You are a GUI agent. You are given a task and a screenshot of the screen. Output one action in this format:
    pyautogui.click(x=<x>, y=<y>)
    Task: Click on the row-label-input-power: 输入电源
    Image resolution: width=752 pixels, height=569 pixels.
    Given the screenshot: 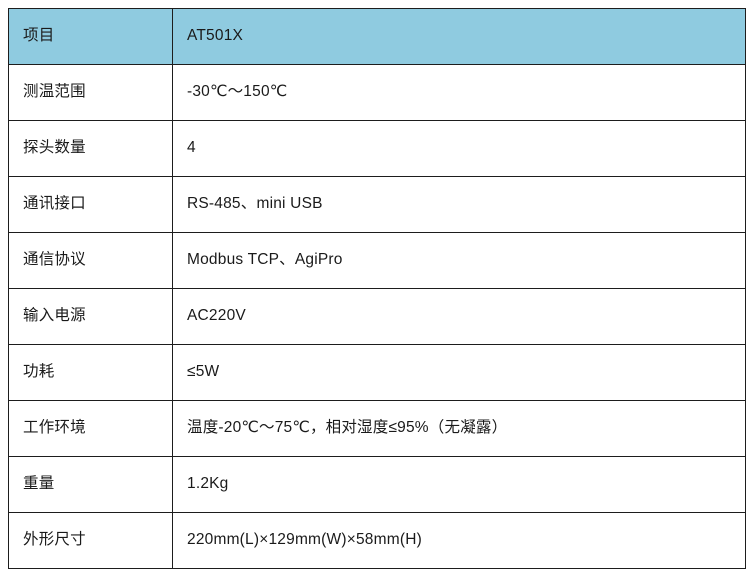 What is the action you would take?
    pyautogui.click(x=90, y=316)
    